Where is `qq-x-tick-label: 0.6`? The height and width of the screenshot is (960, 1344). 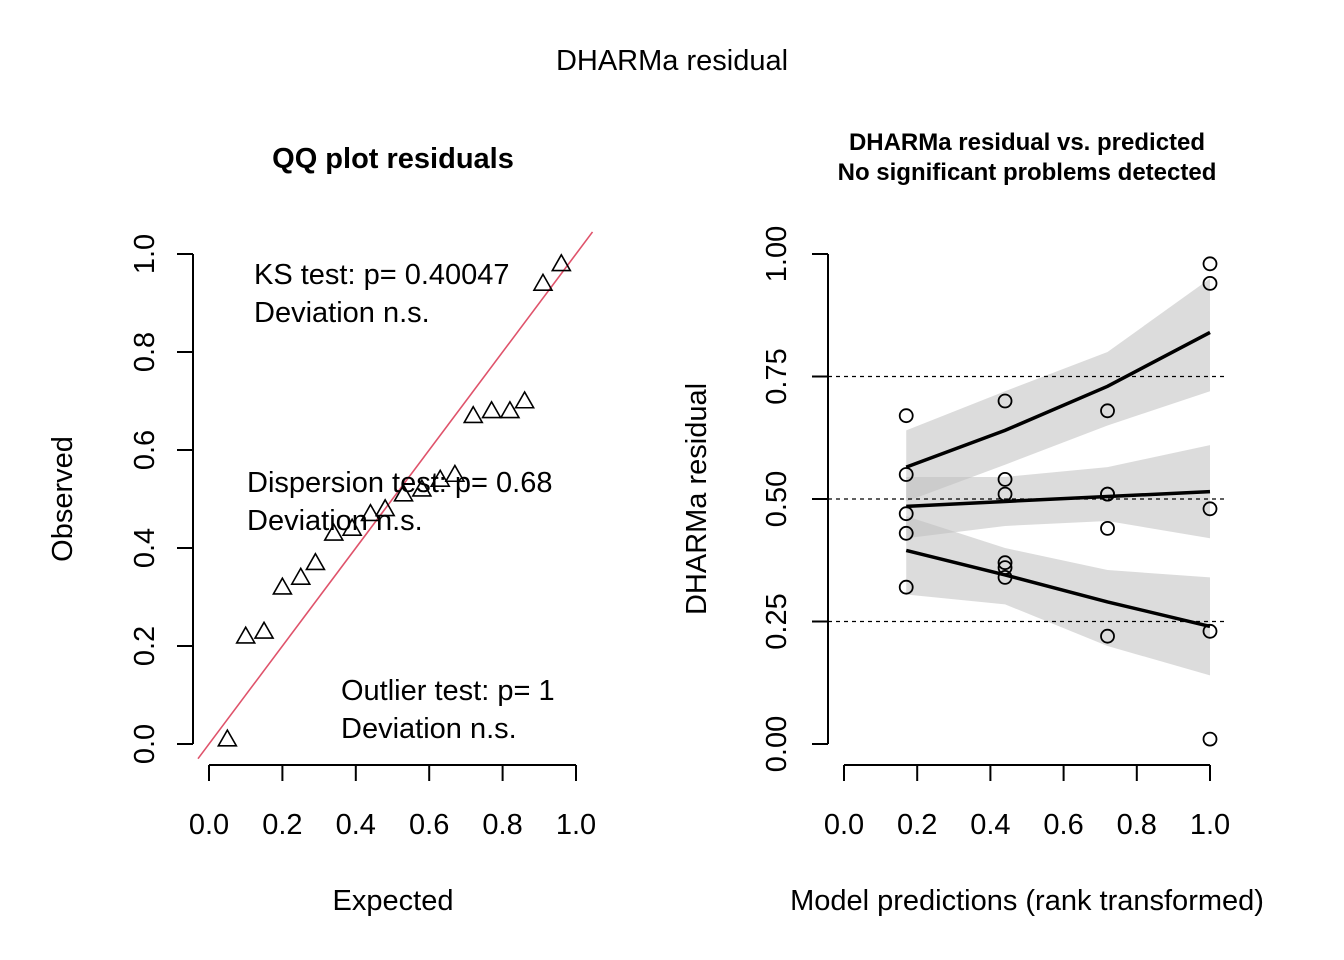 qq-x-tick-label: 0.6 is located at coordinates (429, 825).